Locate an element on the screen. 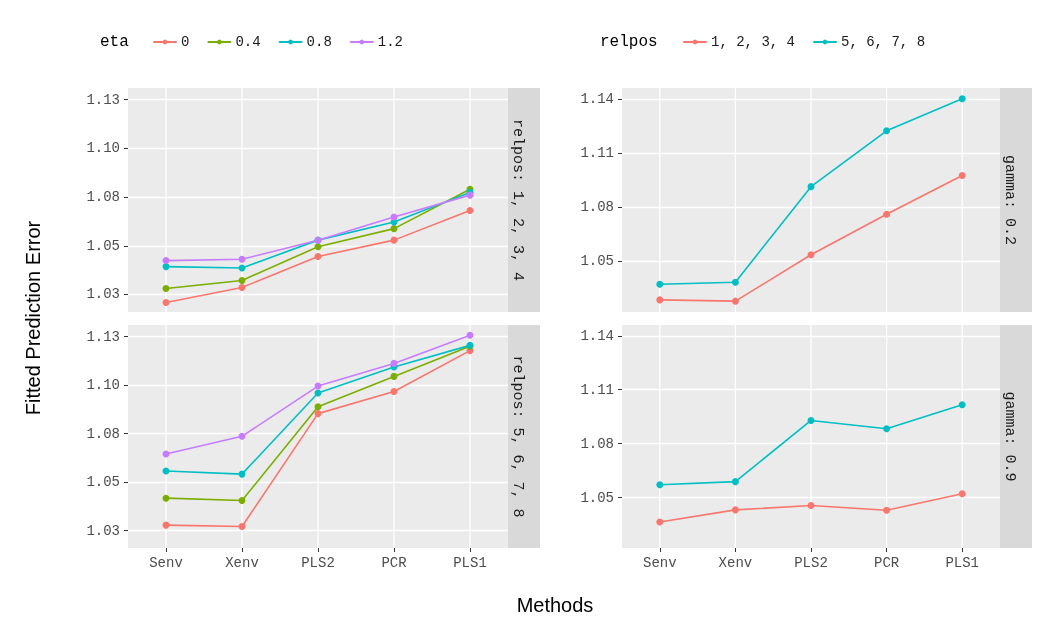 This screenshot has width=1050, height=630. x-axis-title: Methods is located at coordinates (555, 605).